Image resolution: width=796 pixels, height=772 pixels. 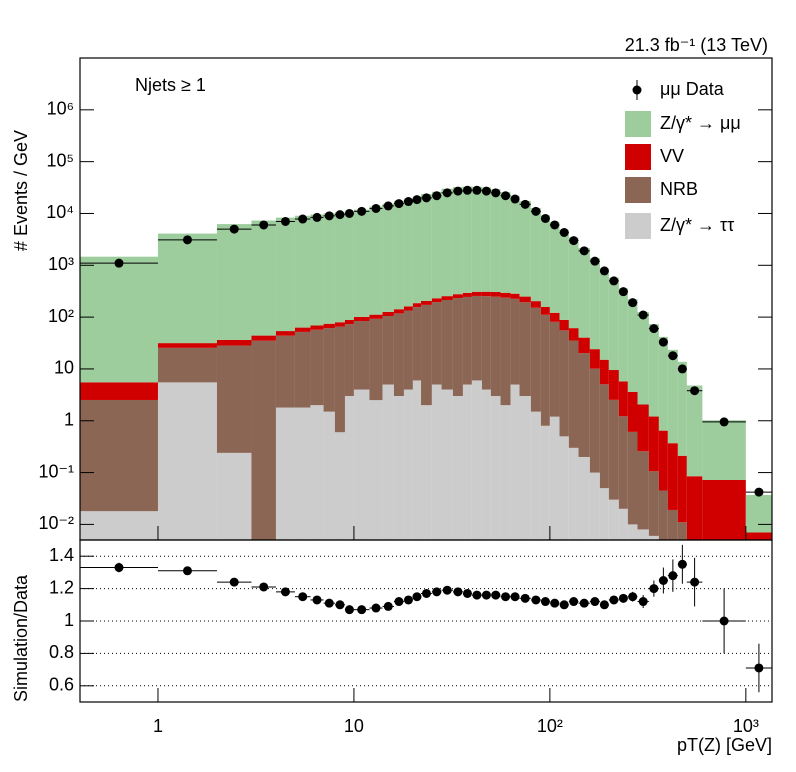 I want to click on legend-label: Z/γ* → μμ, so click(x=700, y=123).